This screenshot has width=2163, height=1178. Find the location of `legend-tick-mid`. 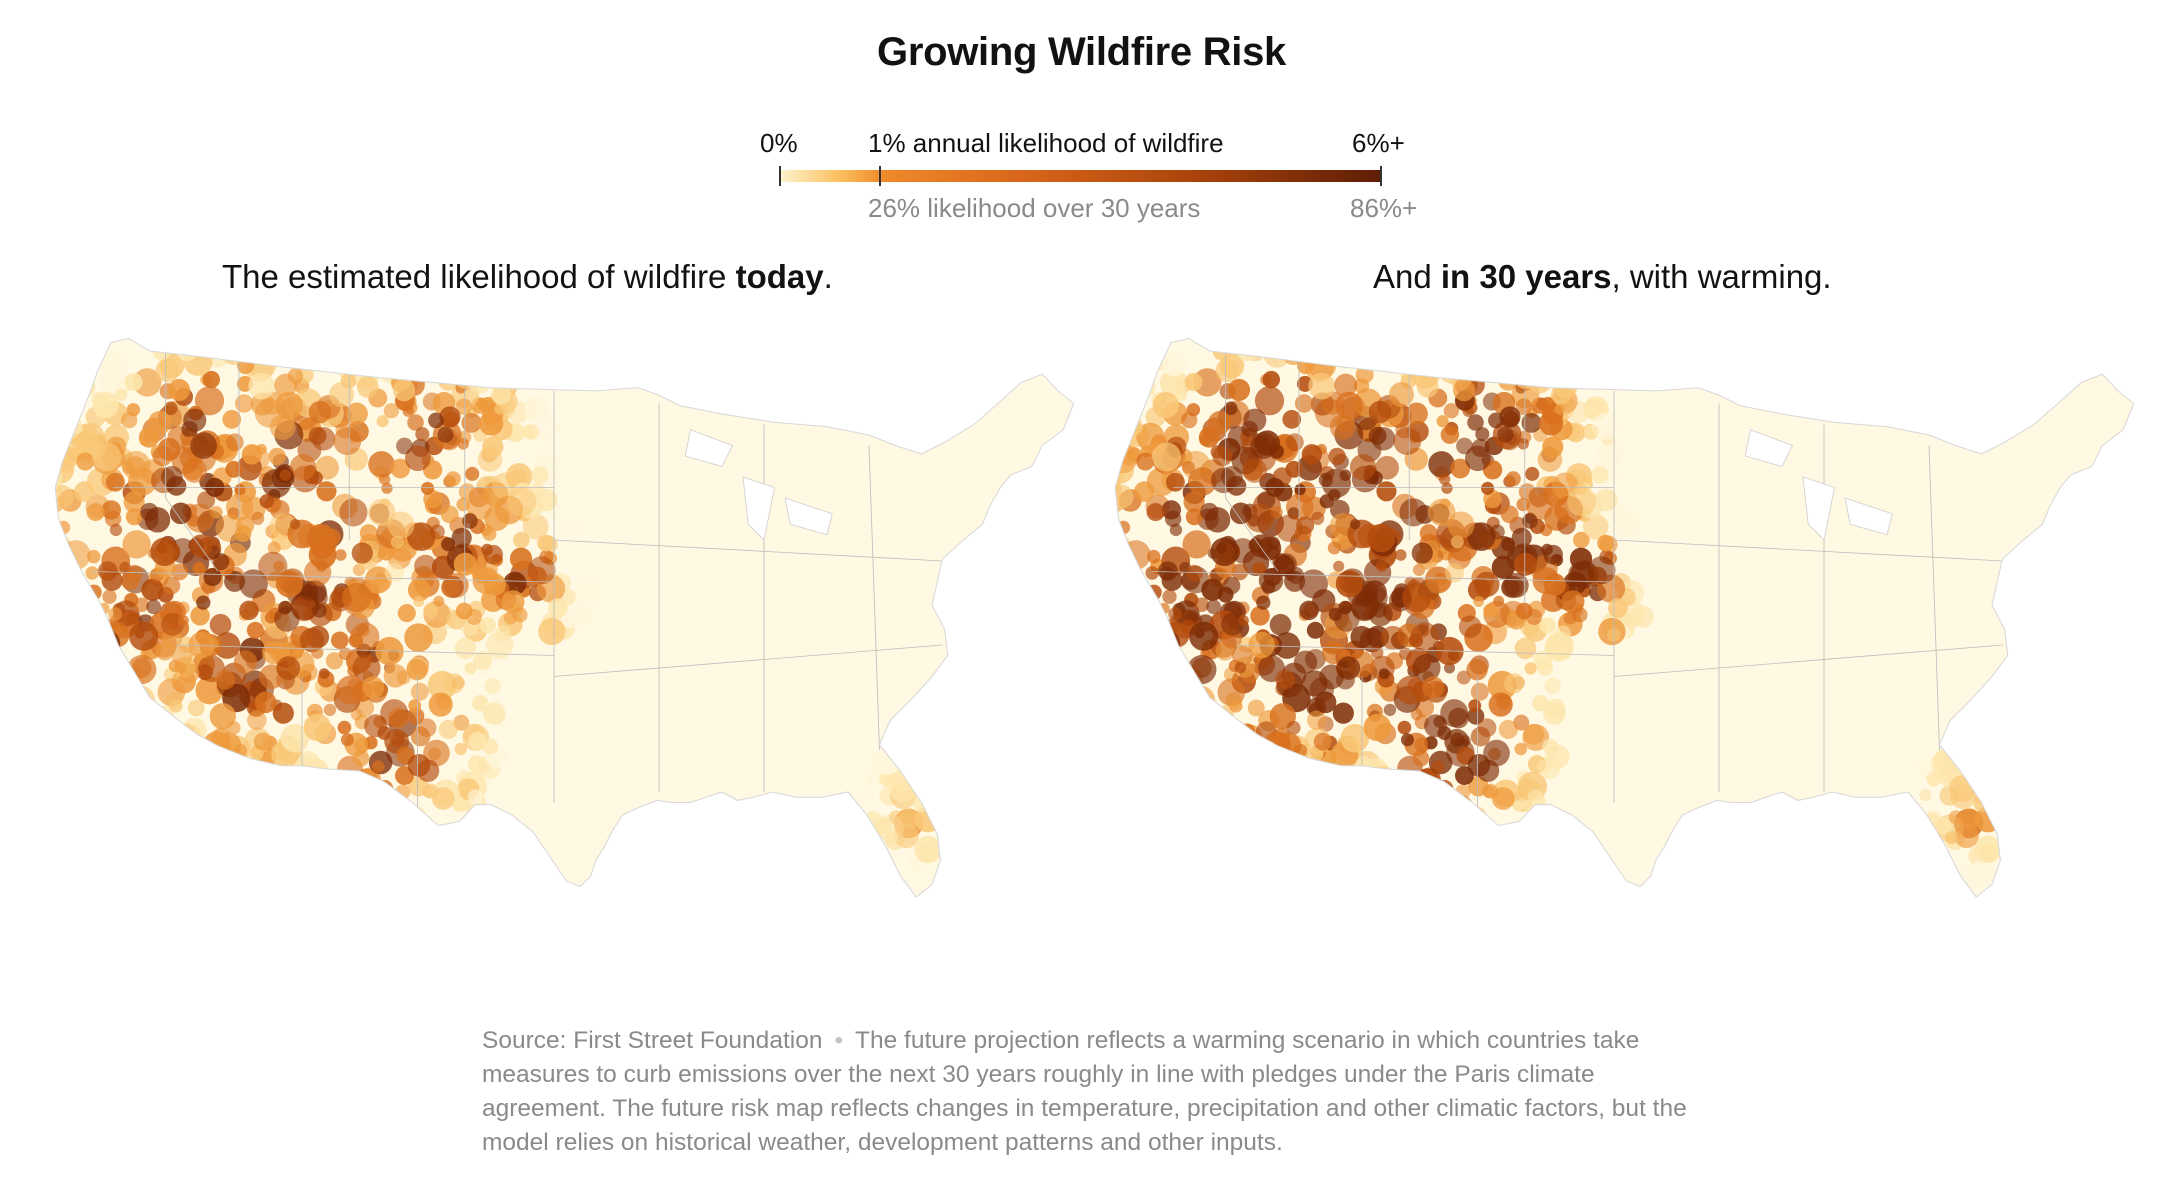

legend-tick-mid is located at coordinates (880, 176).